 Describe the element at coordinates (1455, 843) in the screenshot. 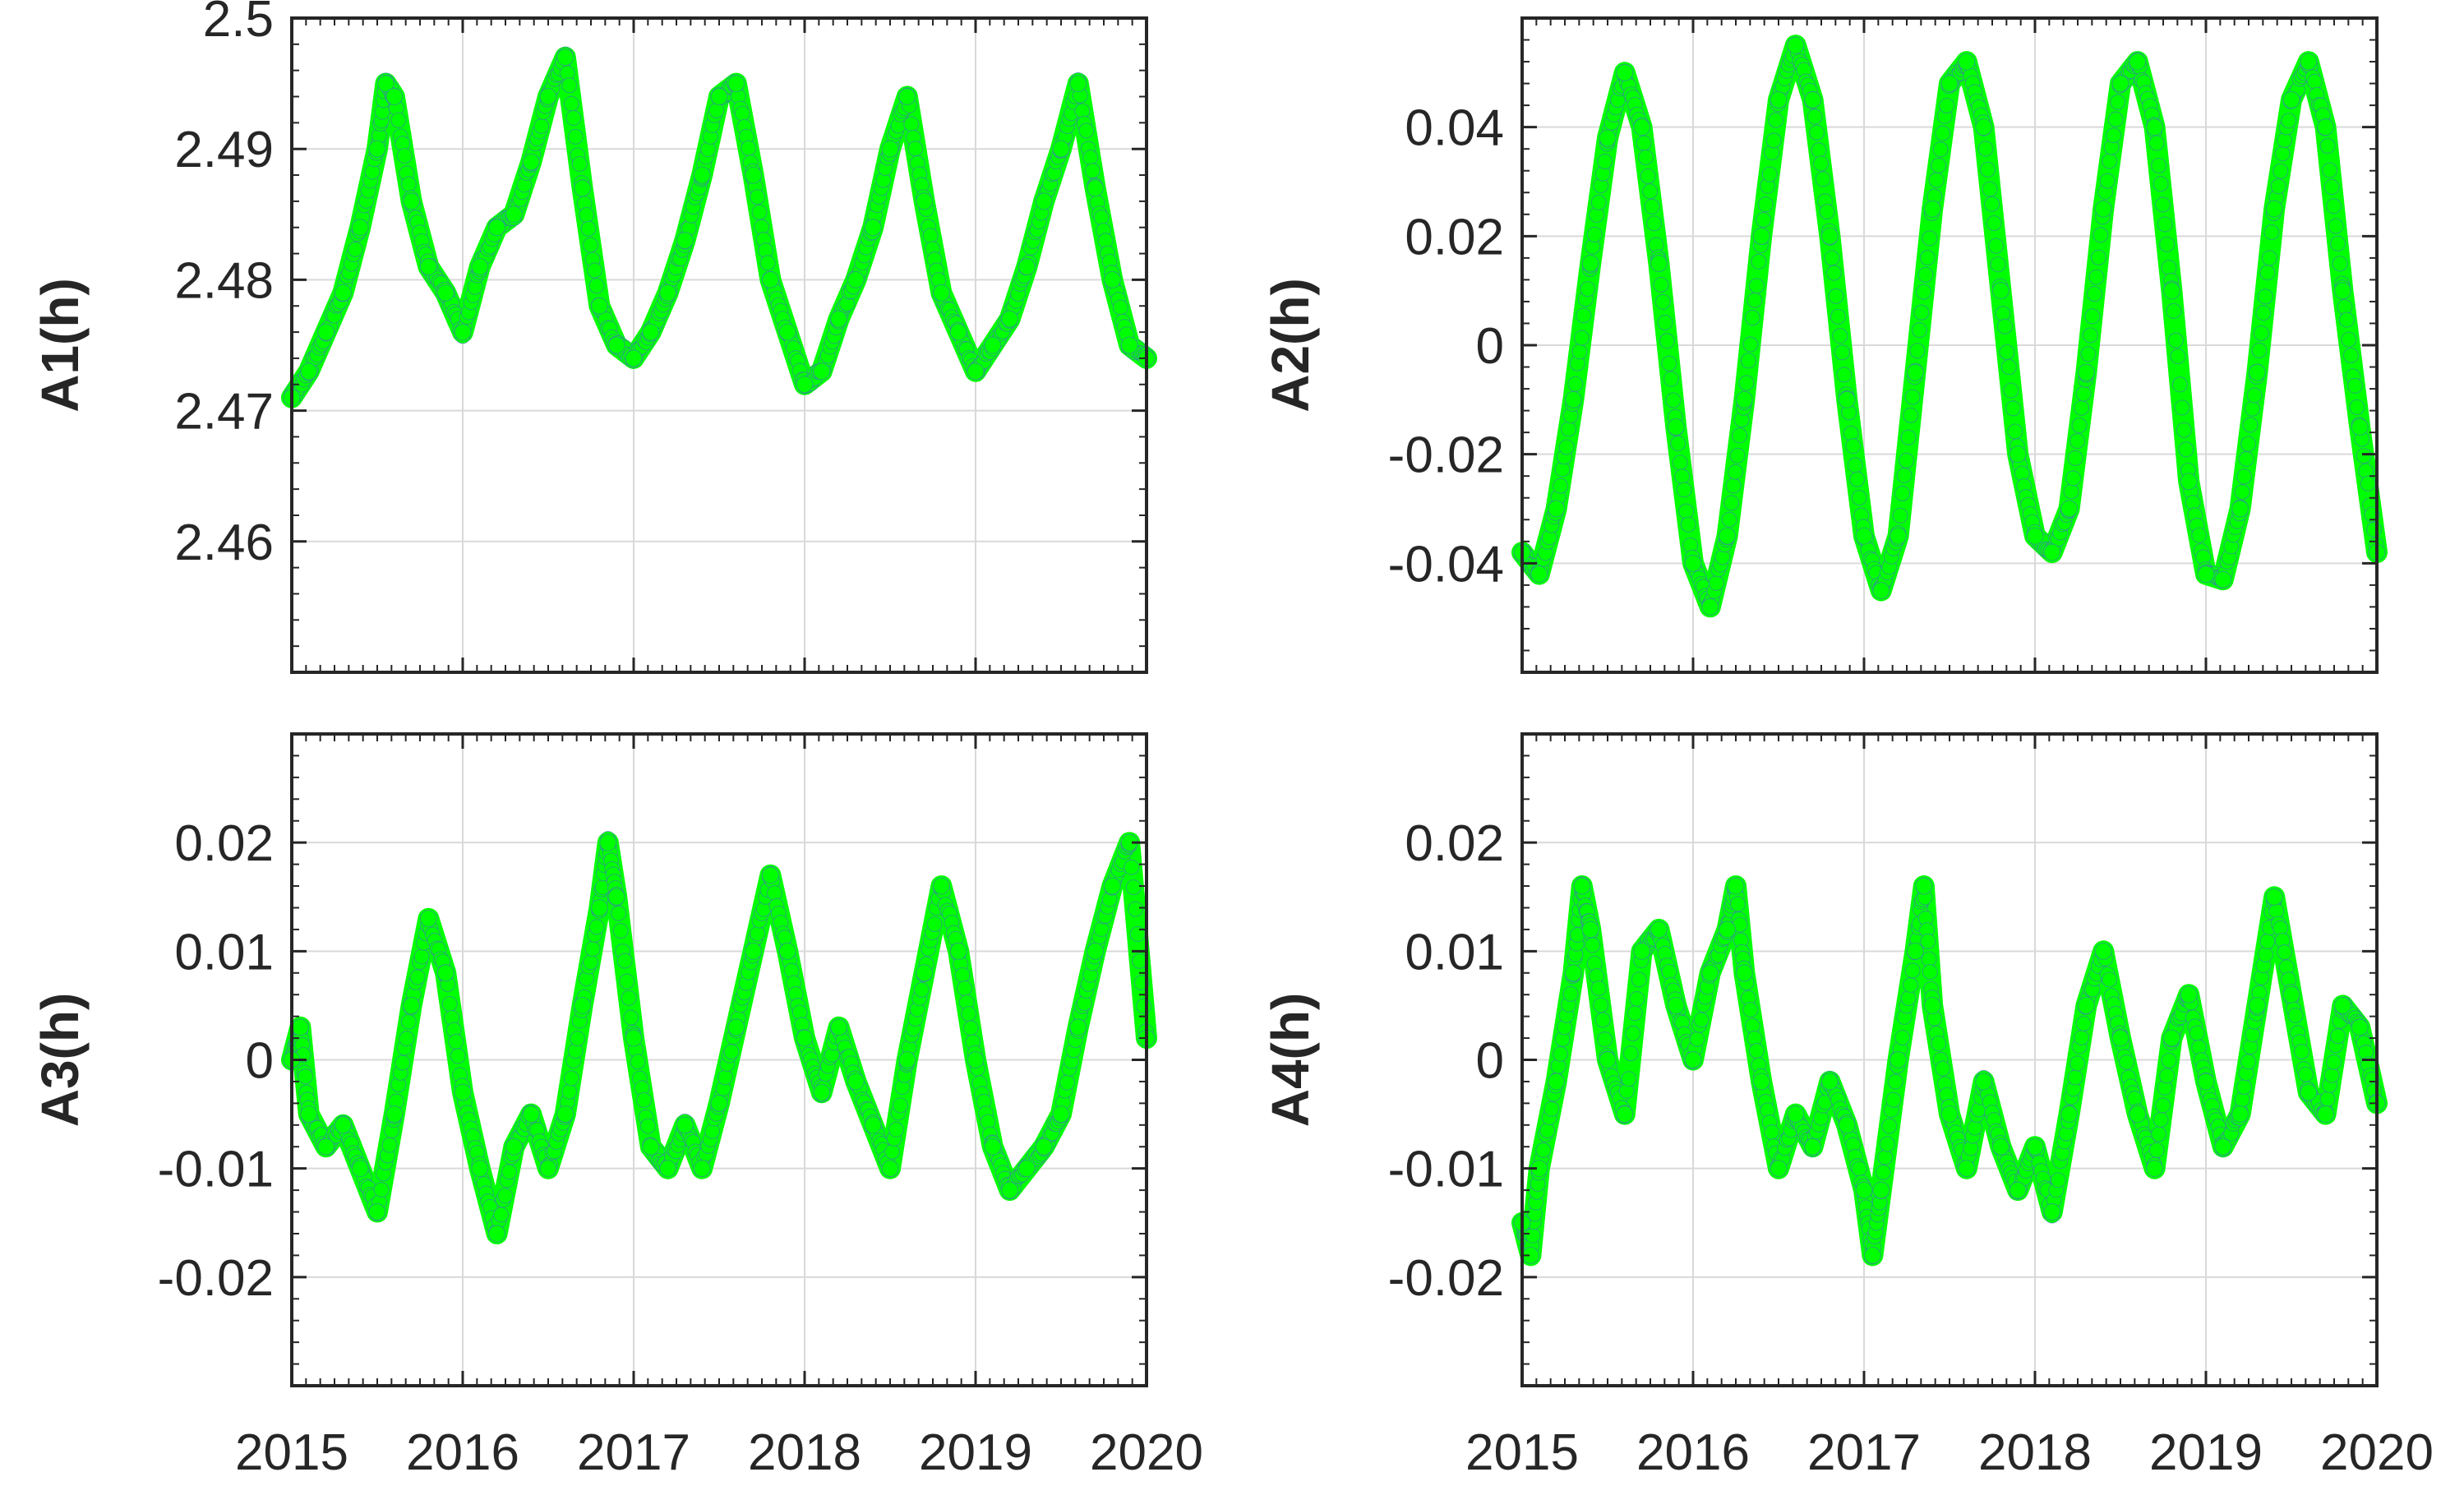

I see `y-tick-label: 0.02` at that location.